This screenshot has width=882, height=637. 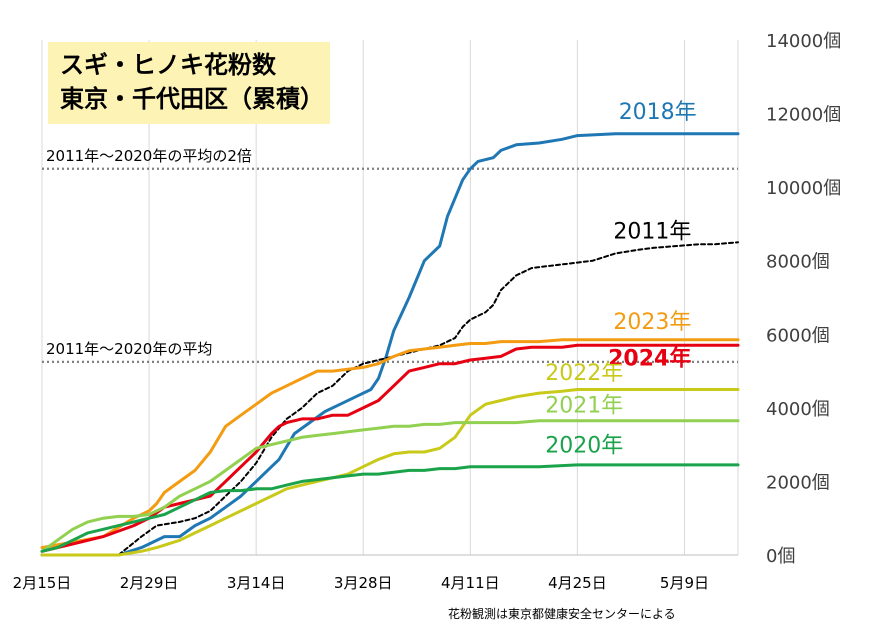 I want to click on y-tick-label: 10000個, so click(x=803, y=188).